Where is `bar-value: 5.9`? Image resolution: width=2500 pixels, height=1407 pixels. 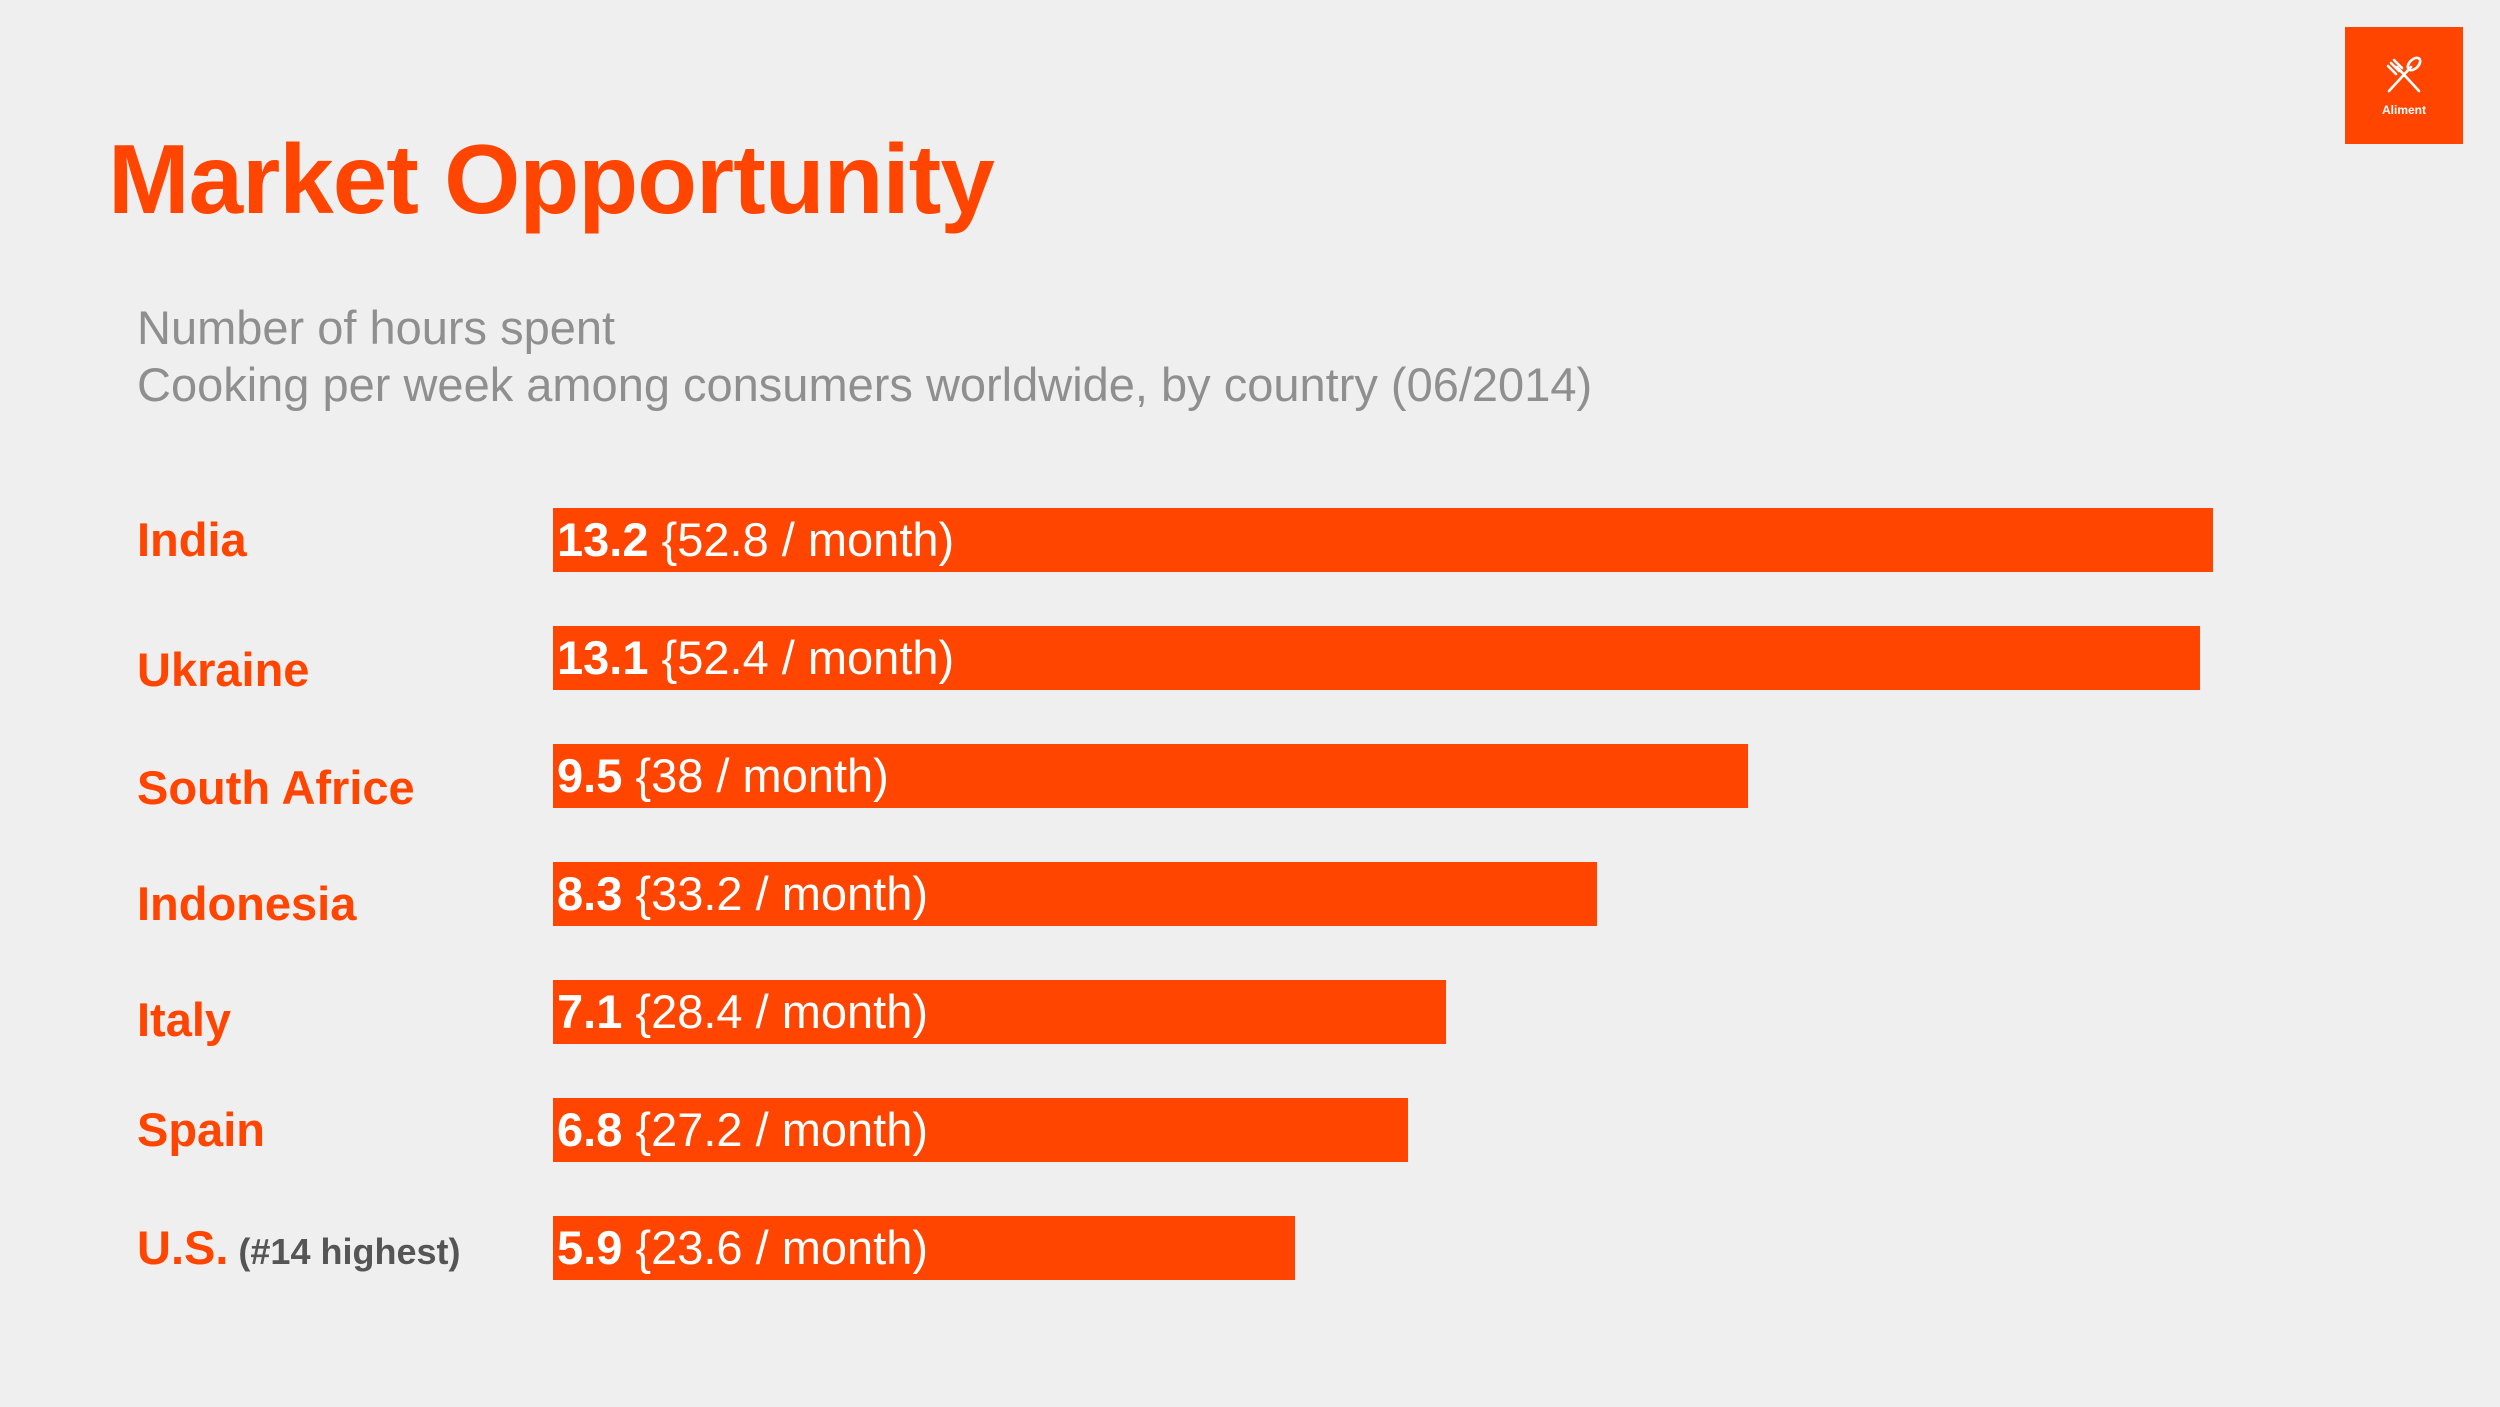 bar-value: 5.9 is located at coordinates (590, 1247).